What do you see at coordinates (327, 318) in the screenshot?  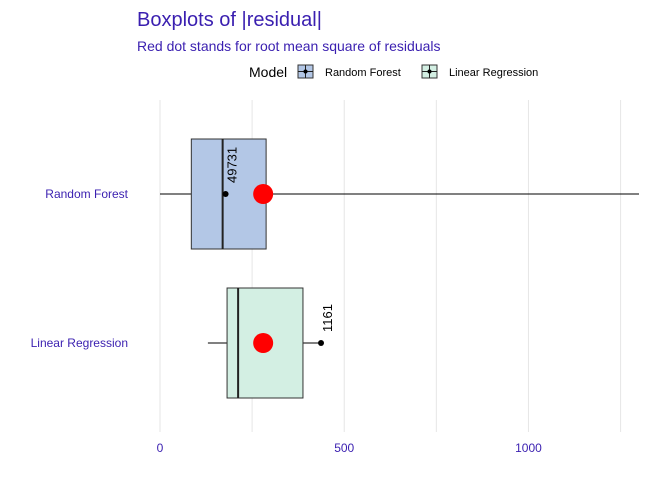 I see `mean-value-label: 1161` at bounding box center [327, 318].